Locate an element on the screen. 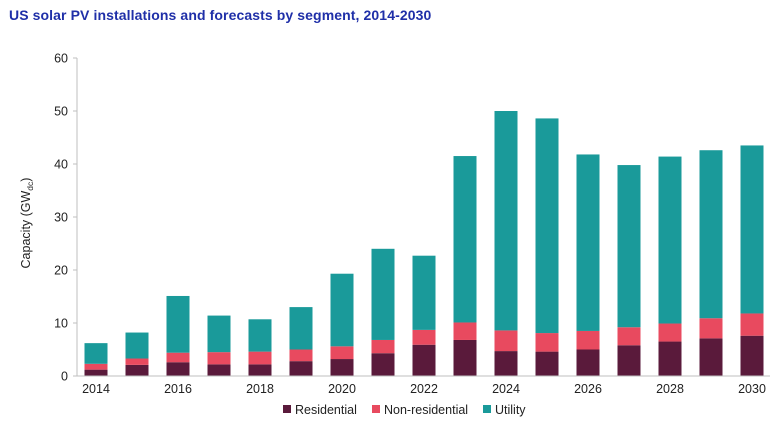 The width and height of the screenshot is (775, 427). bar-residential-2022 is located at coordinates (424, 360).